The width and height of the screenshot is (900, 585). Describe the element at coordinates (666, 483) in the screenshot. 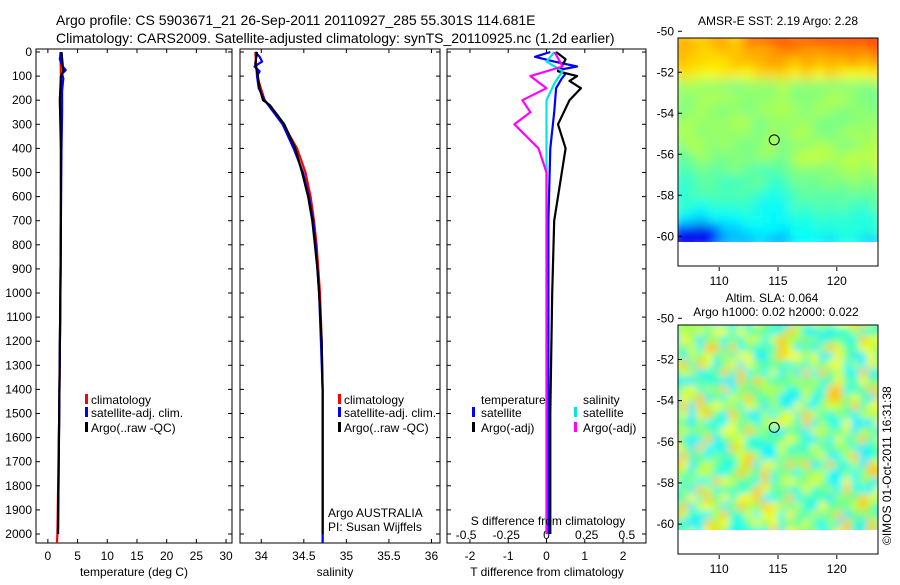

I see `map-y-tick-label: -58` at that location.